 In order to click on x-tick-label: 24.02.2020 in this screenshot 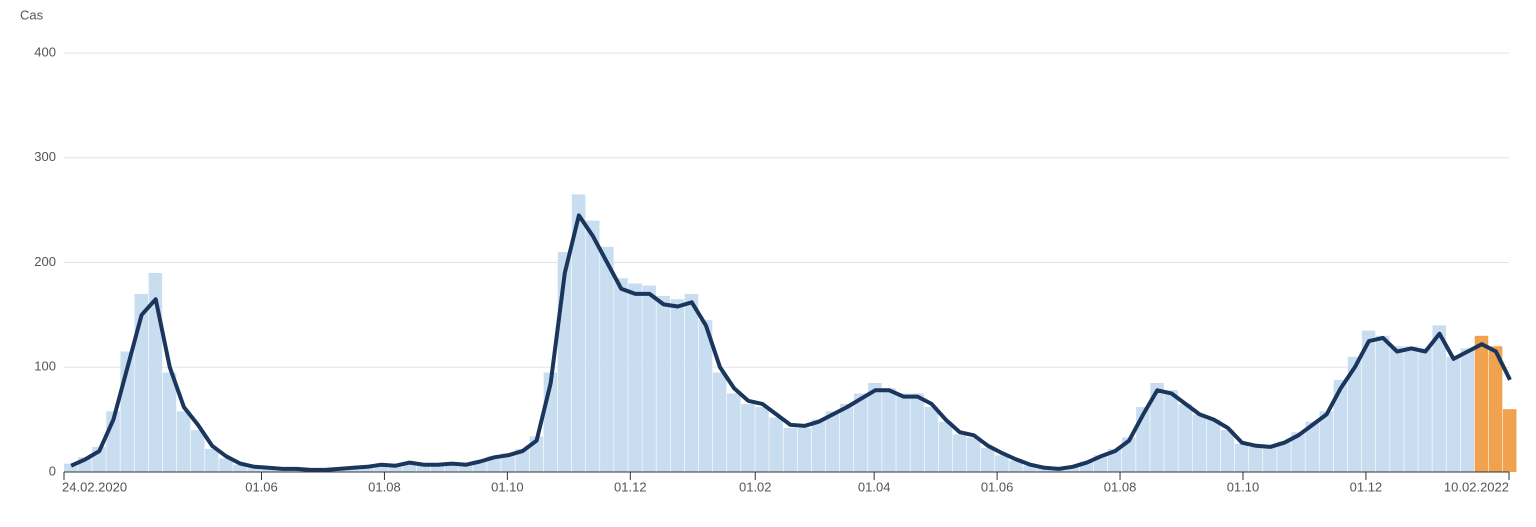, I will do `click(94, 486)`.